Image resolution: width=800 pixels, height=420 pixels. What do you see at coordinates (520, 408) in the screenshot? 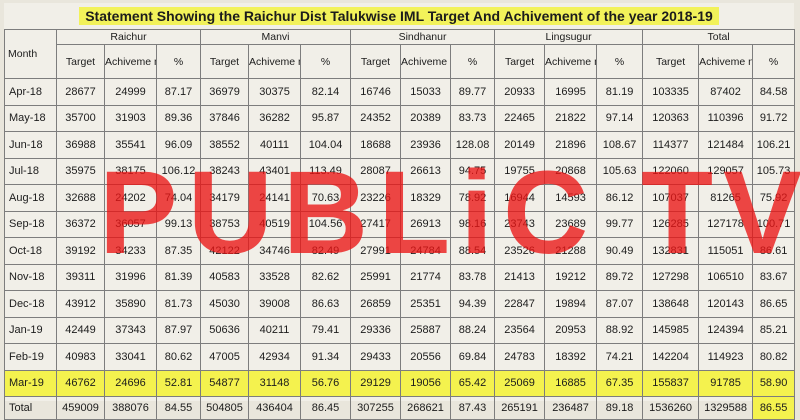
I see `total-cell: 265191` at bounding box center [520, 408].